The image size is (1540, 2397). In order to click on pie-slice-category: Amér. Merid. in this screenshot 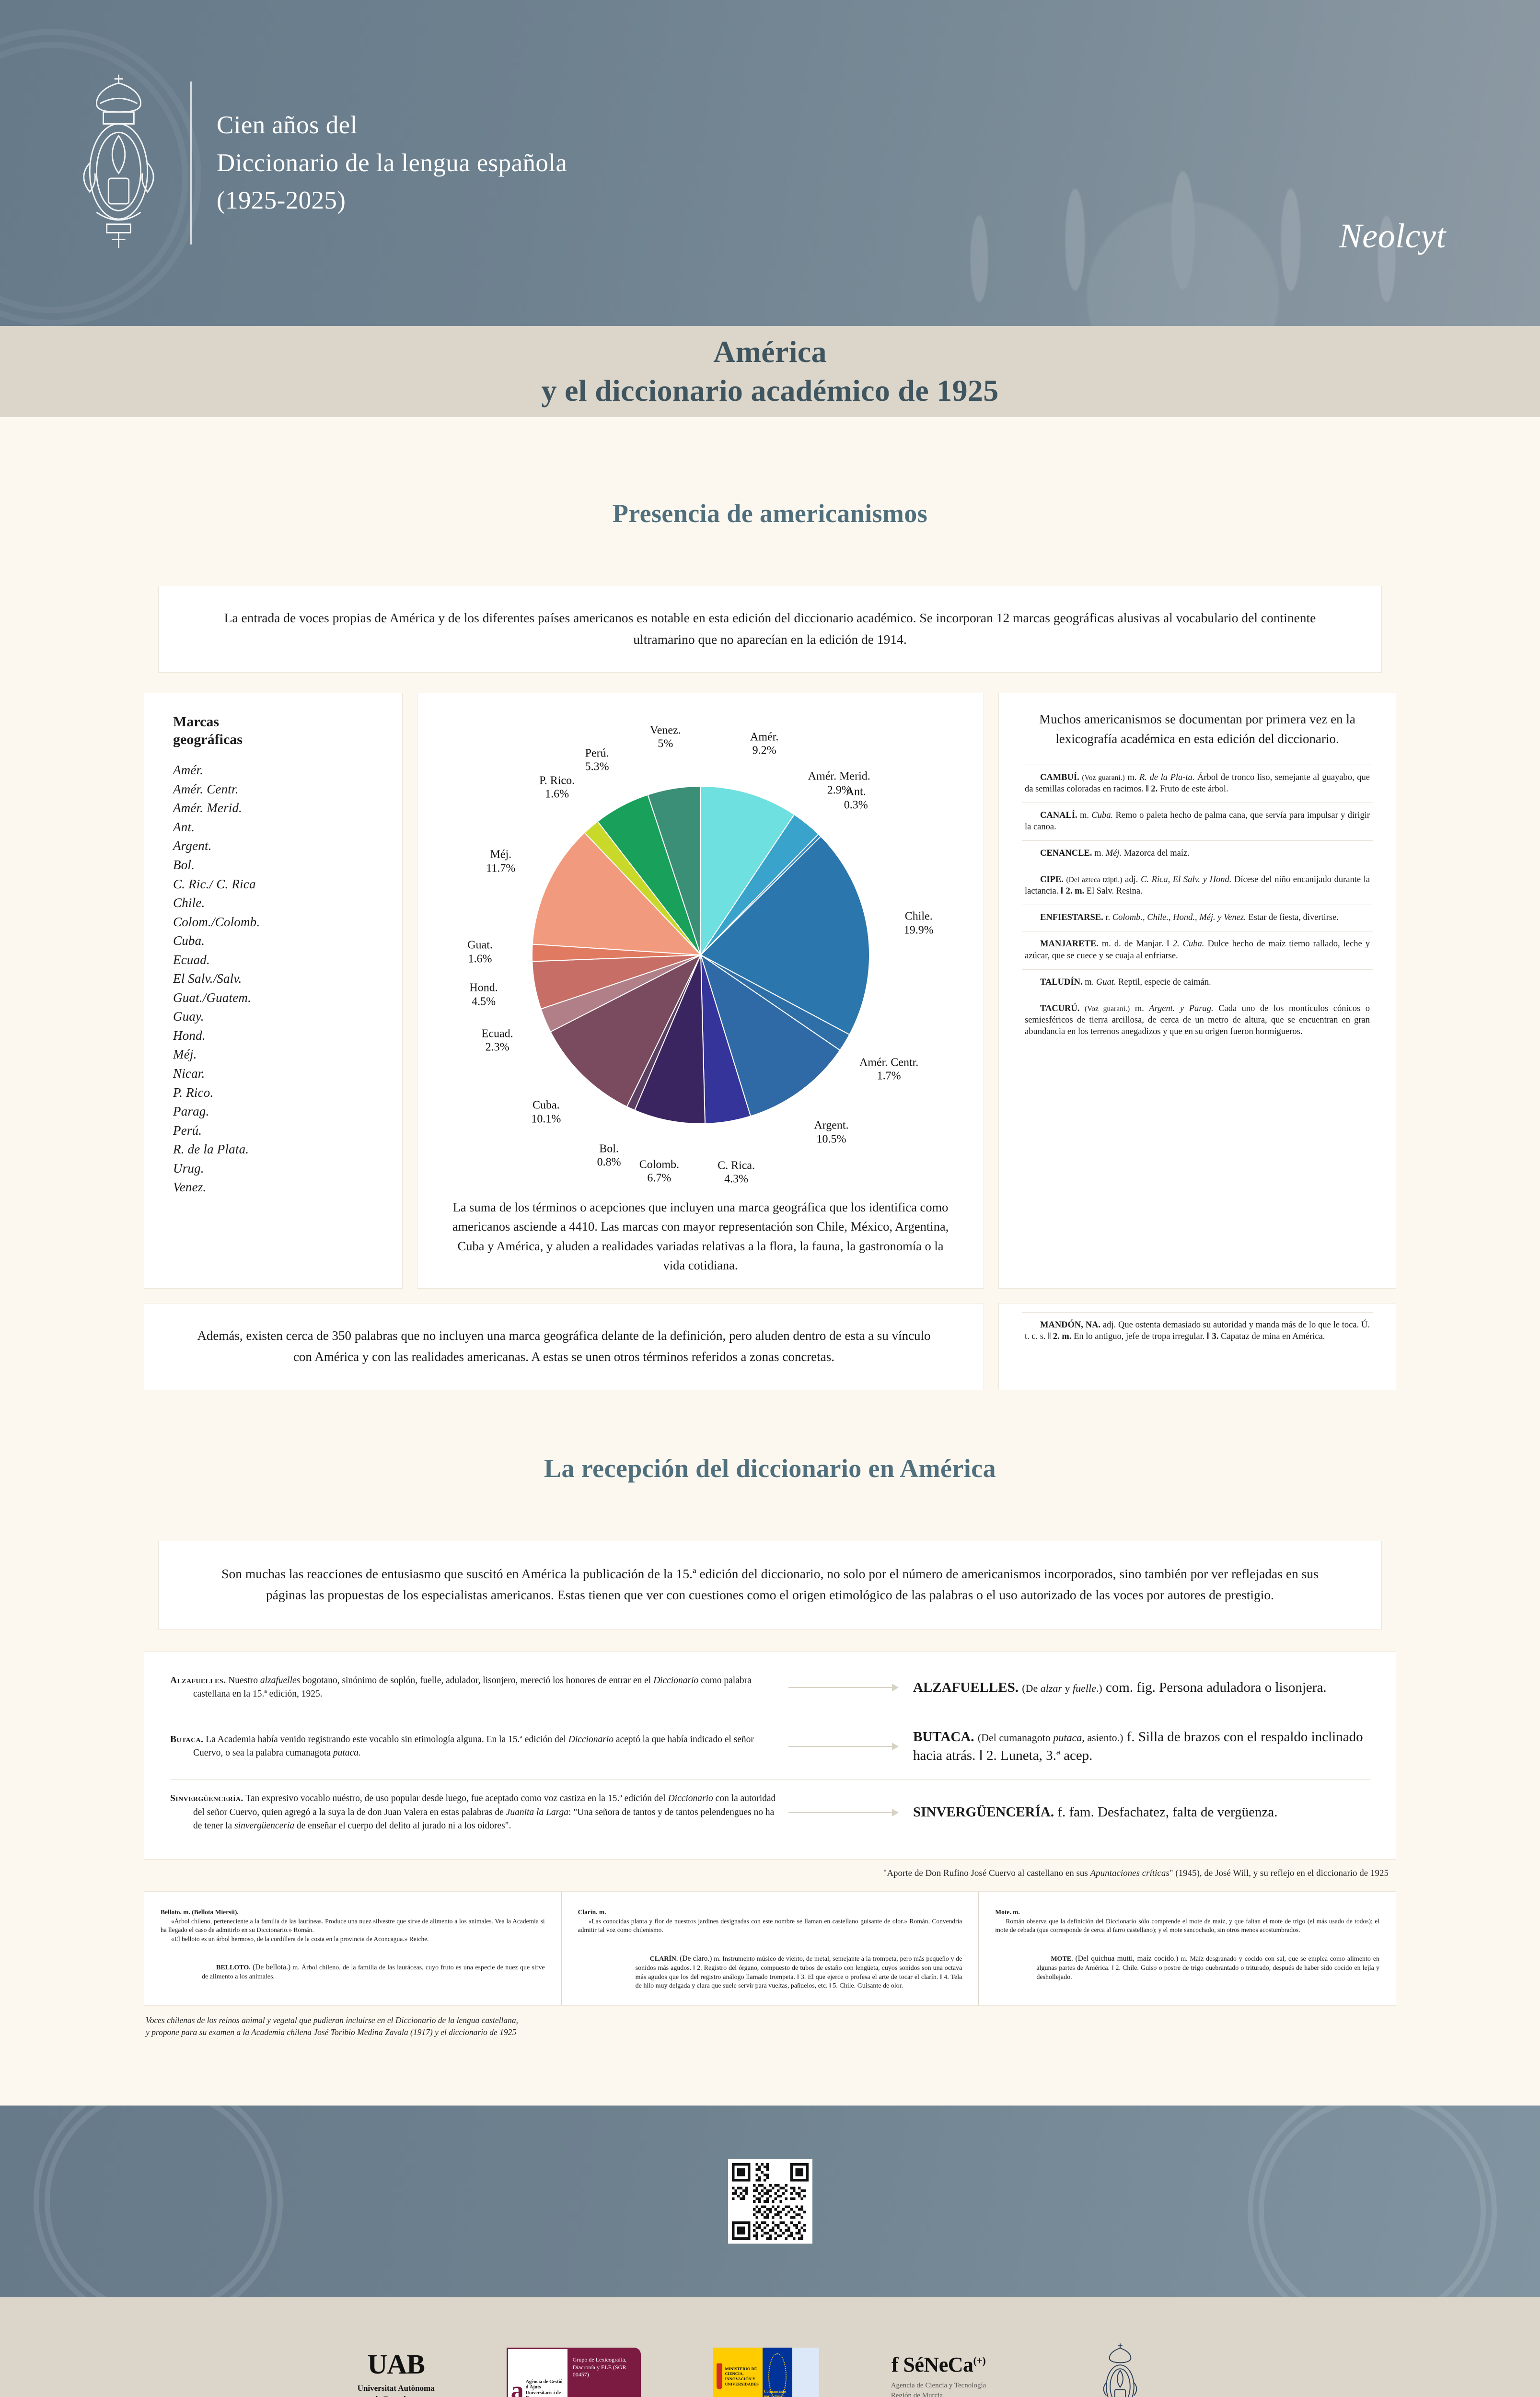, I will do `click(839, 776)`.